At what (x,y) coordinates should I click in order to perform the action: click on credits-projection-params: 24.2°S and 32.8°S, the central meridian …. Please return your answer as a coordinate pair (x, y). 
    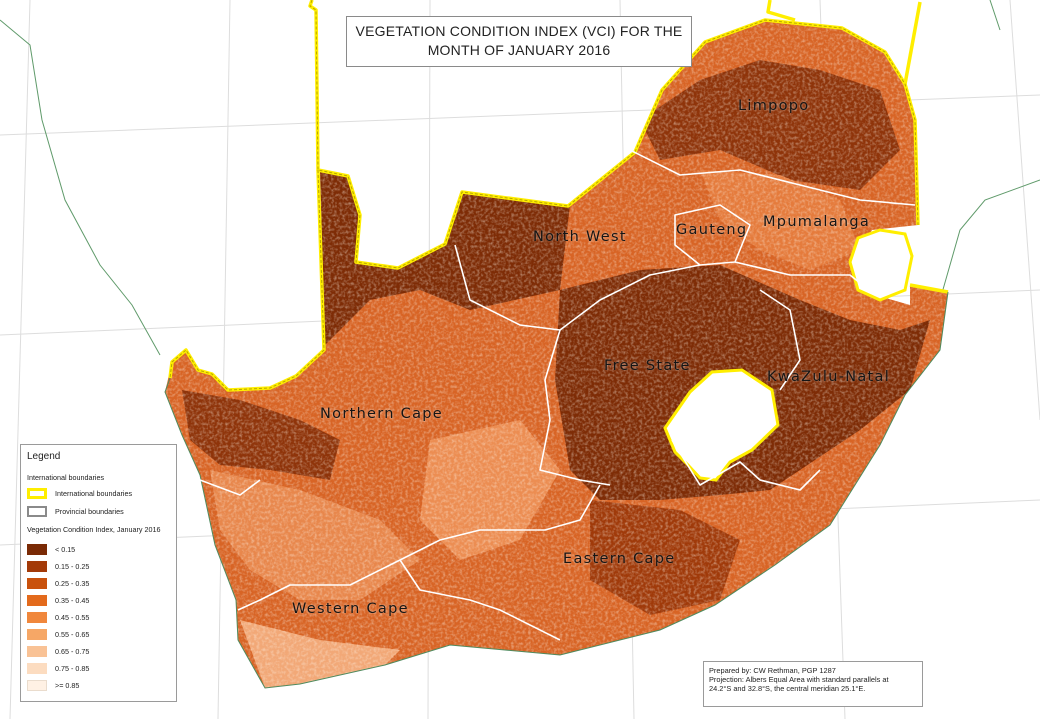
    Looking at the image, I should click on (787, 688).